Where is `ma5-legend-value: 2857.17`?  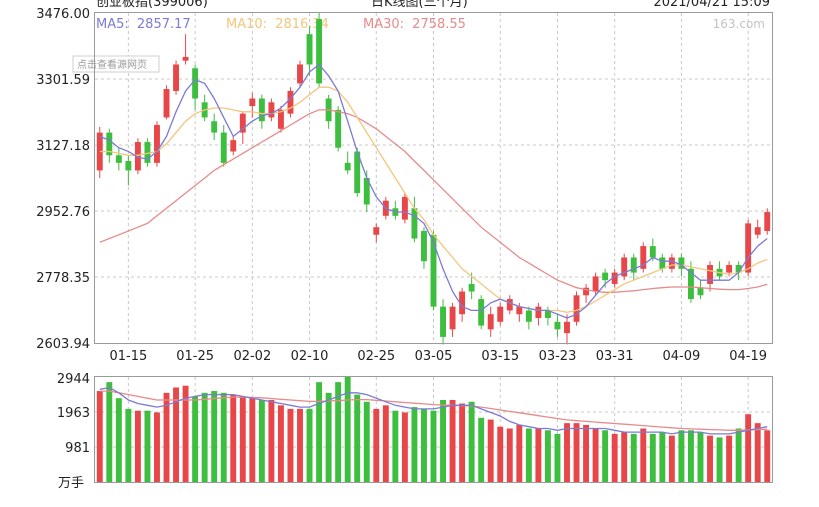 ma5-legend-value: 2857.17 is located at coordinates (164, 24).